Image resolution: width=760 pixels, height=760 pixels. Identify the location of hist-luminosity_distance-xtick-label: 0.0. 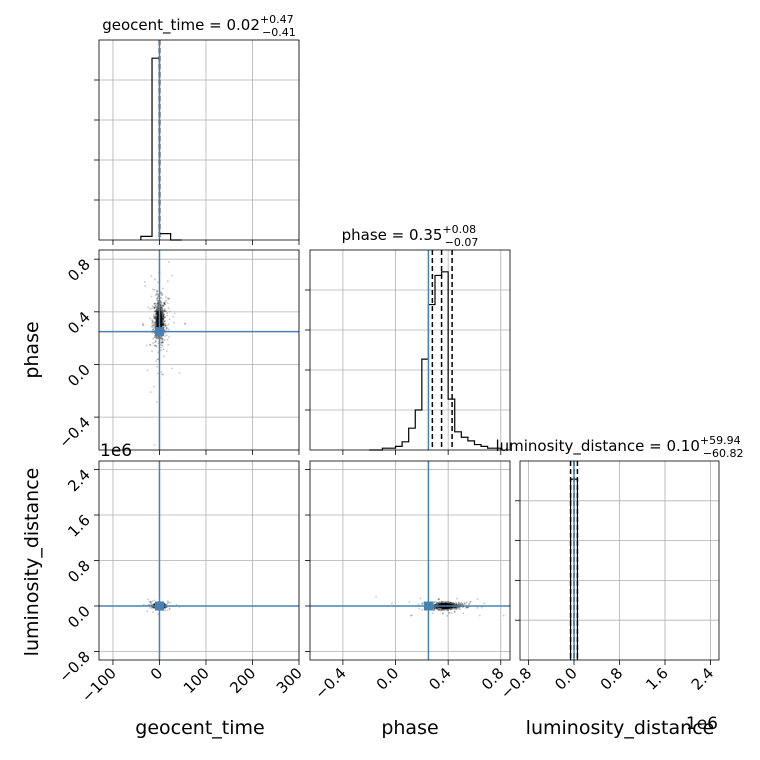
(566, 679).